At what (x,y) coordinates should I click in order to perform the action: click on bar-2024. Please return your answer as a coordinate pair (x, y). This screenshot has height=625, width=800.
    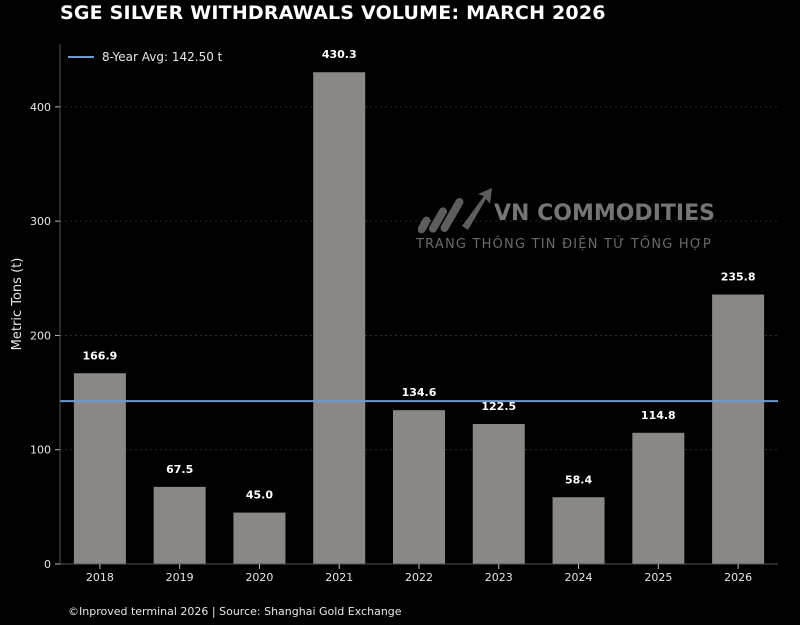
    Looking at the image, I should click on (578, 530).